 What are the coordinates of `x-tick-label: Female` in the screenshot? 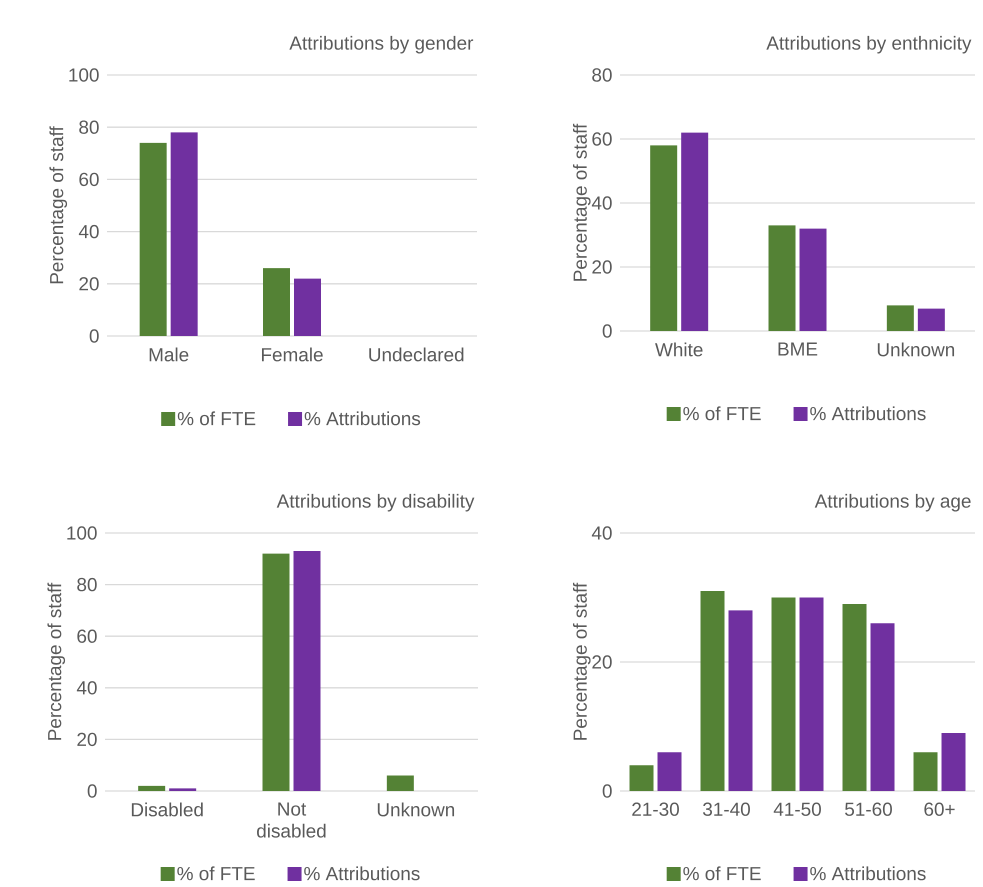 It's located at (292, 355).